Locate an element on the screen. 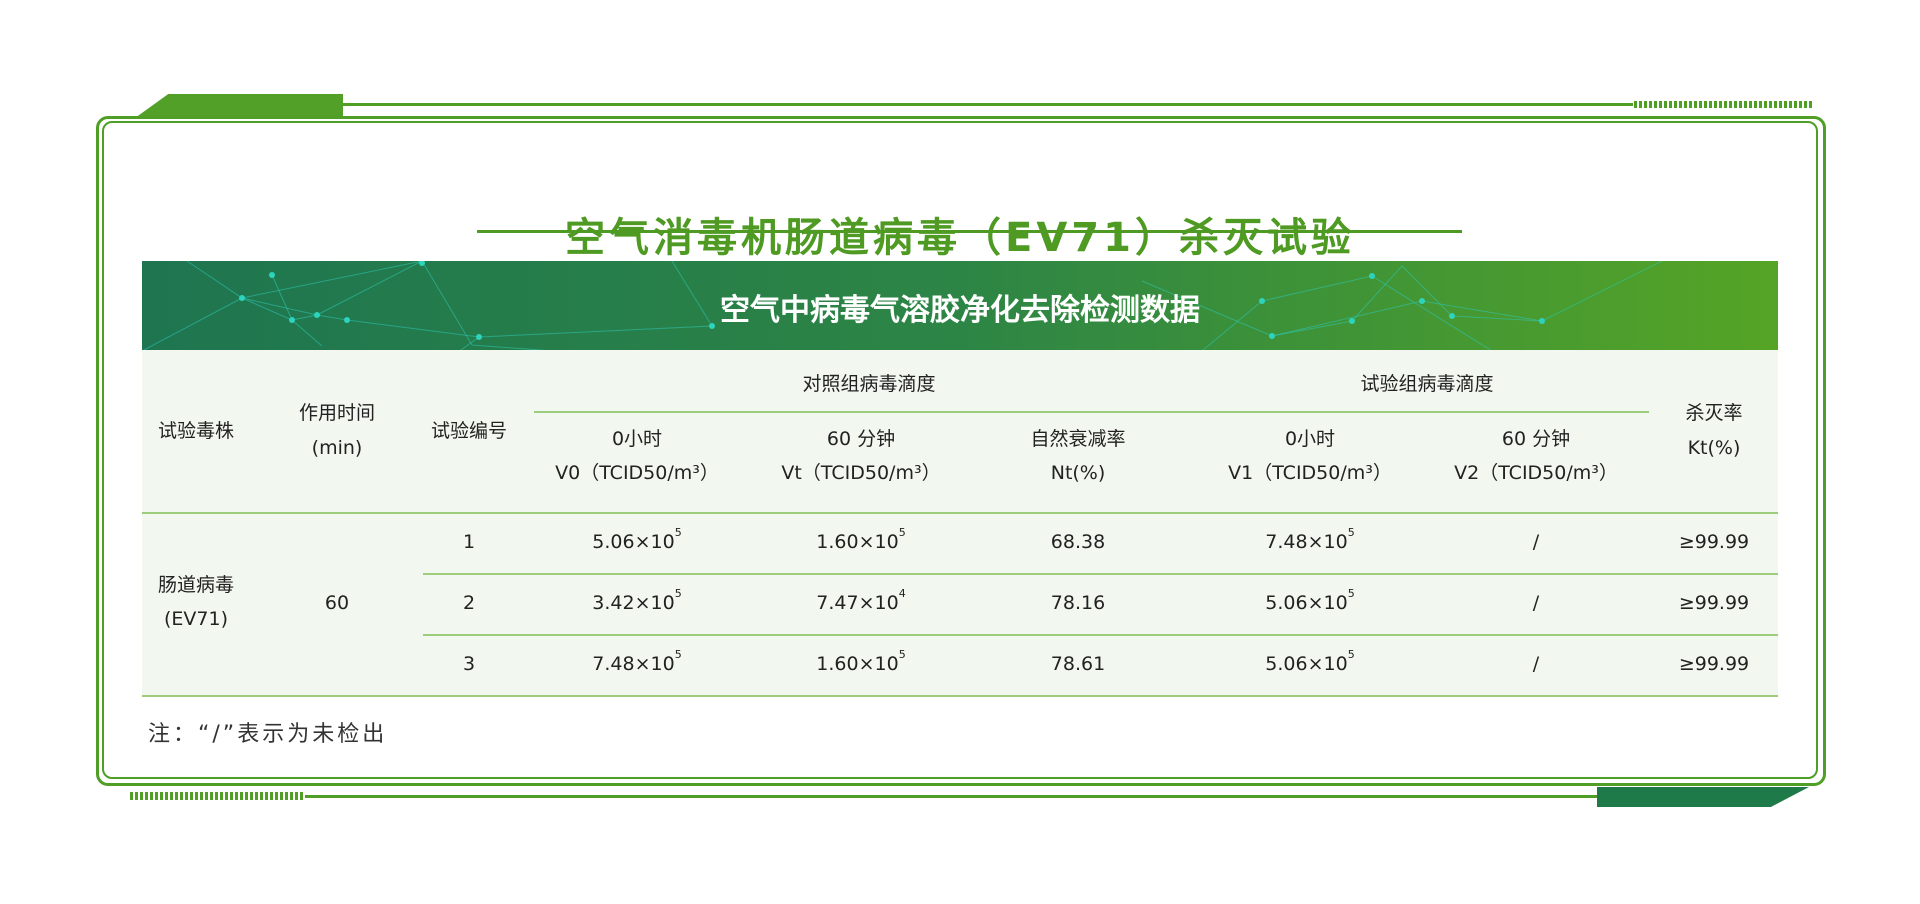 This screenshot has width=1920, height=904. header-rule is located at coordinates (960, 513).